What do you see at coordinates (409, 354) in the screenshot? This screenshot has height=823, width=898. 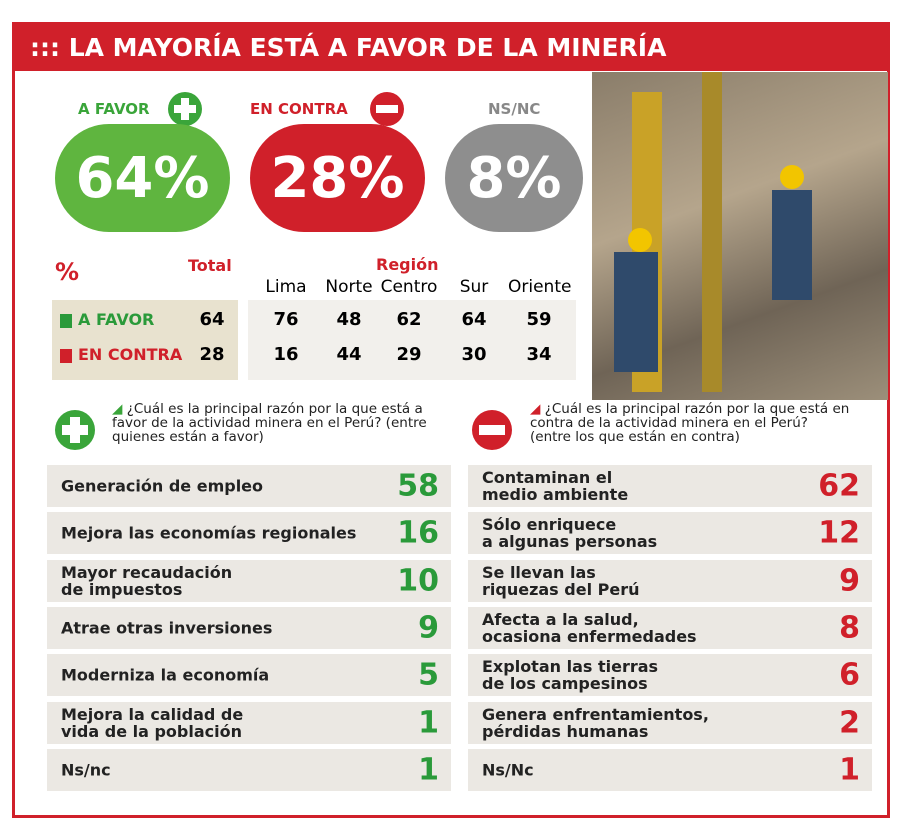 I see `region-value: 29` at bounding box center [409, 354].